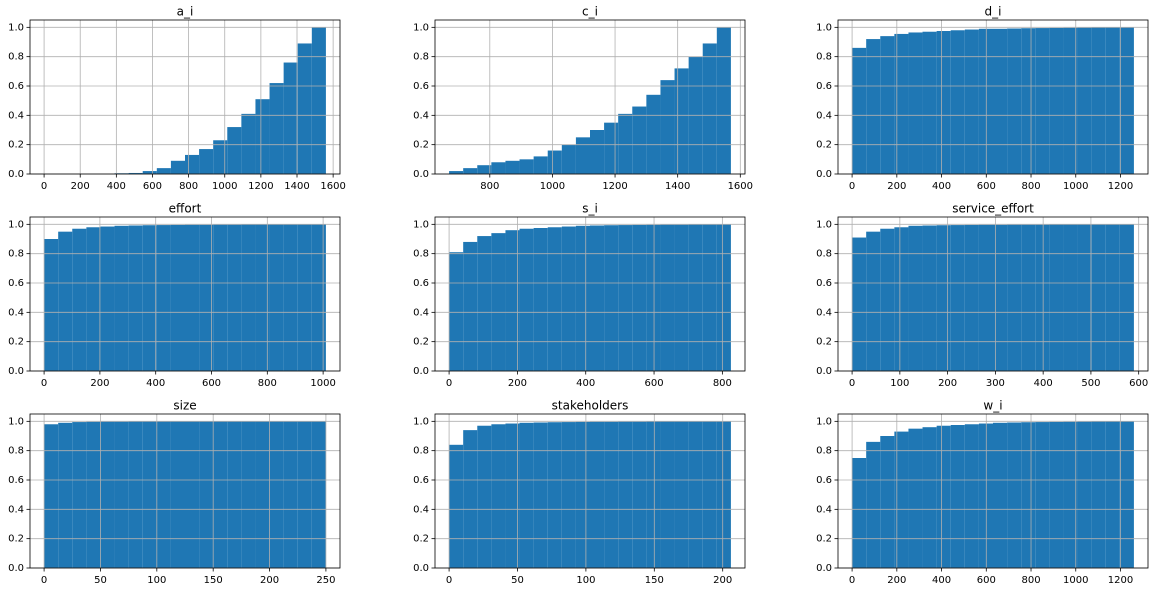 Image resolution: width=1156 pixels, height=590 pixels. Describe the element at coordinates (590, 406) in the screenshot. I see `panel-title: stakeholders` at that location.